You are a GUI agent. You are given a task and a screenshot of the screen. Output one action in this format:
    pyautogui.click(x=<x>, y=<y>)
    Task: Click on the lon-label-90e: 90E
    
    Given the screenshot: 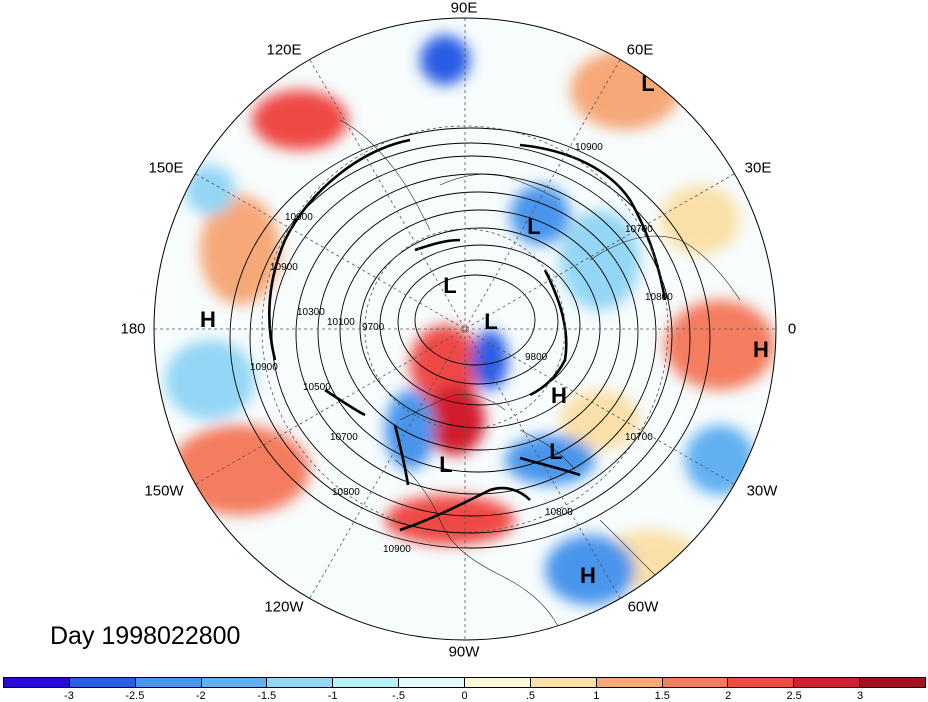 What is the action you would take?
    pyautogui.click(x=464, y=8)
    